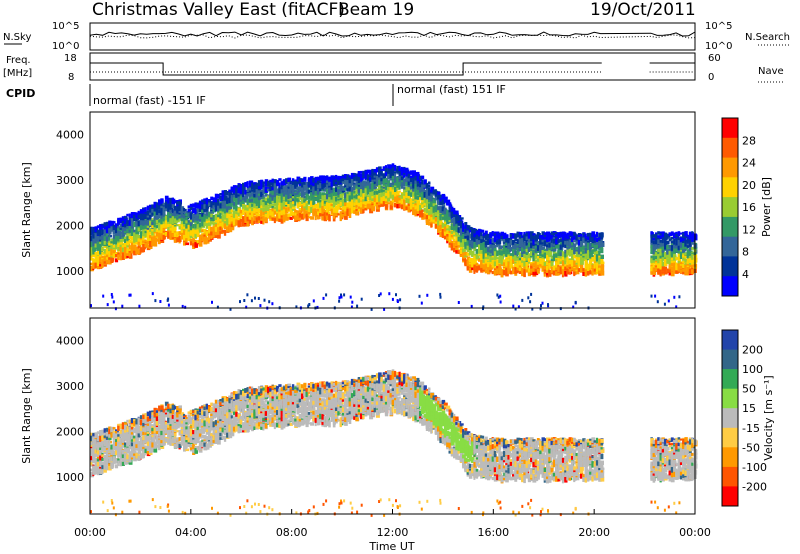 This screenshot has height=554, width=800. Describe the element at coordinates (65, 26) in the screenshot. I see `nsky-tick-high: 10^5` at that location.